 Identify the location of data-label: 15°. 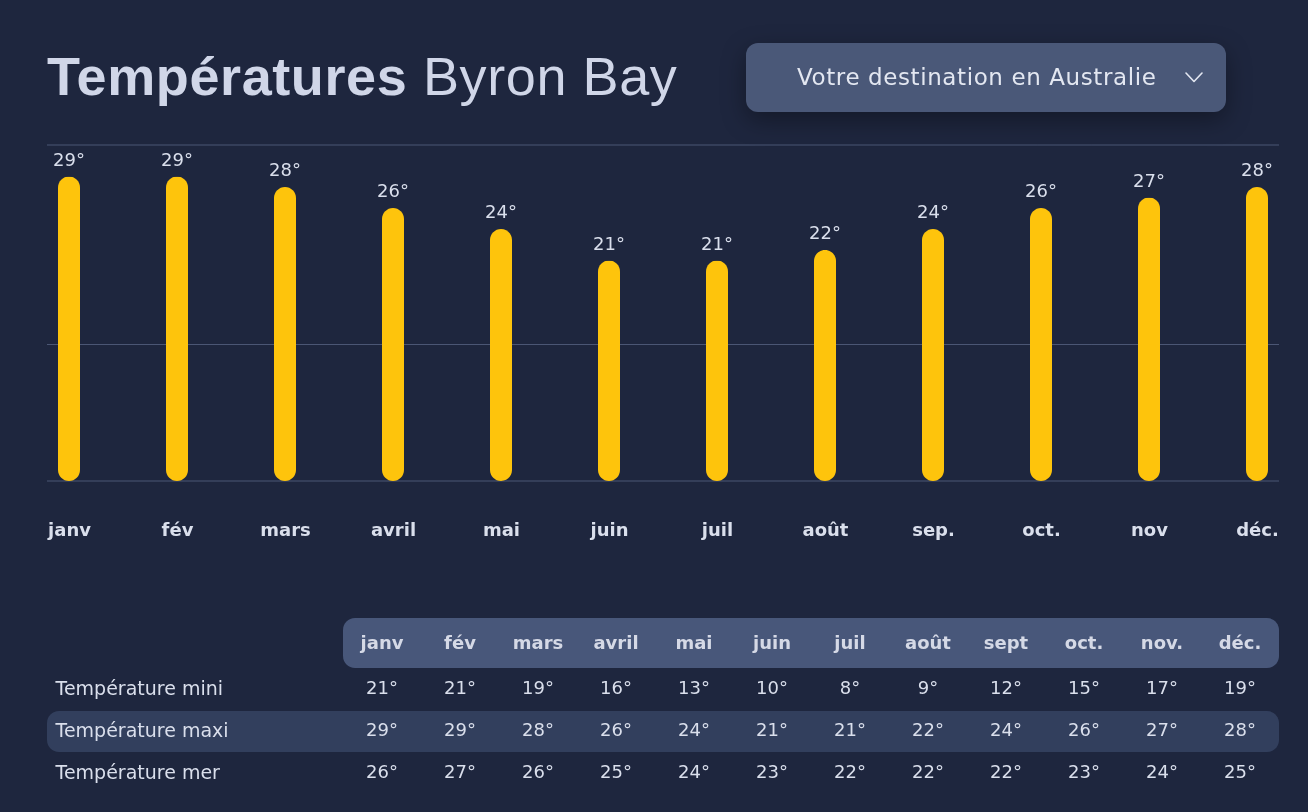
(1084, 687).